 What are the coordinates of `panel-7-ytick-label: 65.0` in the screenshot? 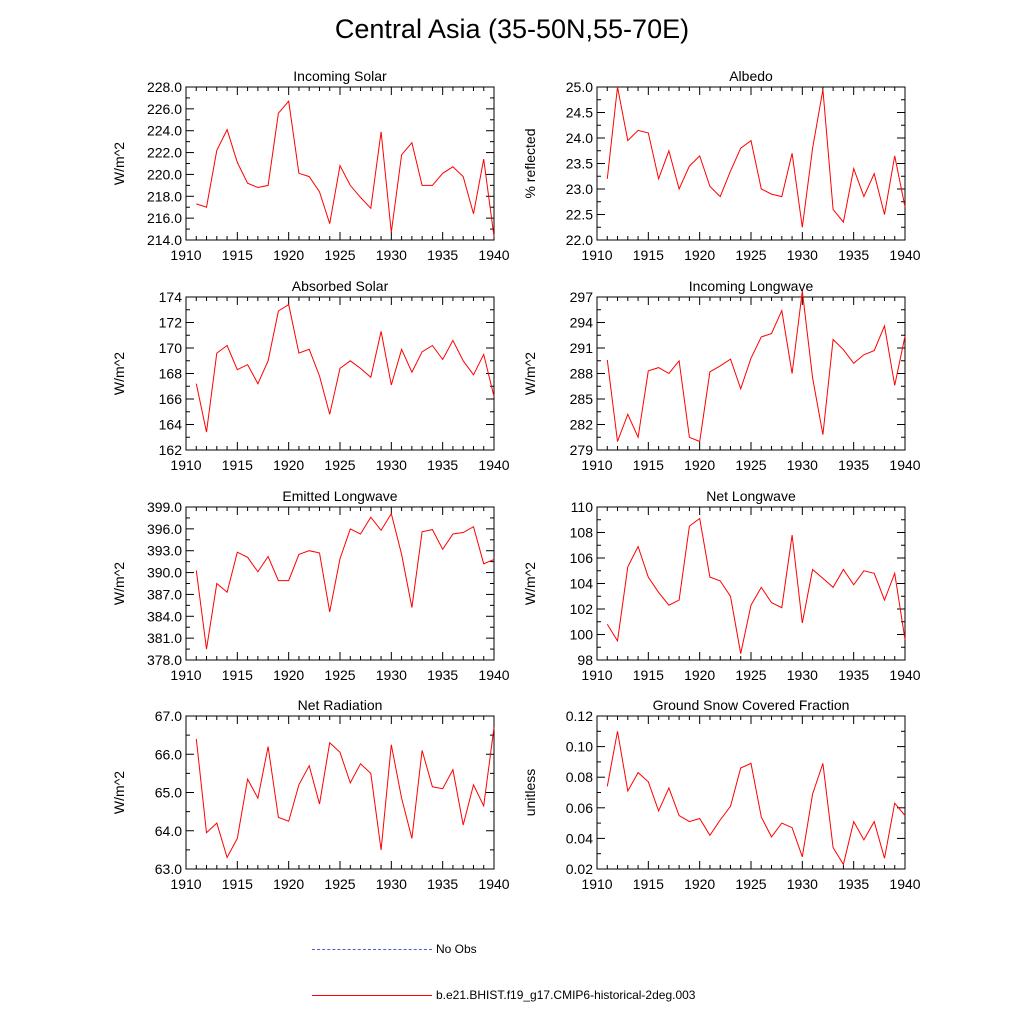 It's located at (168, 793).